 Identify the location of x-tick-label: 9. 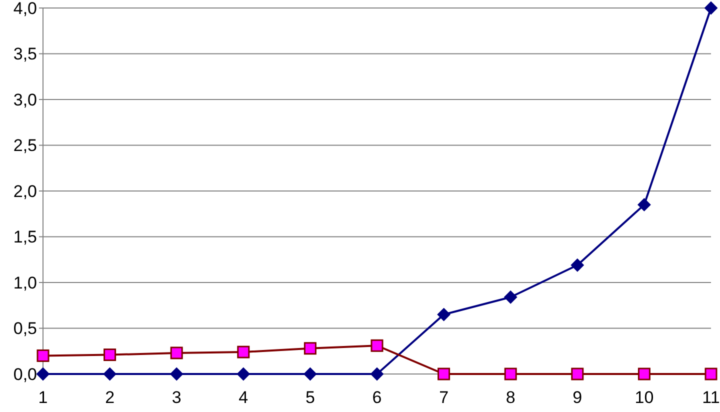
(577, 397).